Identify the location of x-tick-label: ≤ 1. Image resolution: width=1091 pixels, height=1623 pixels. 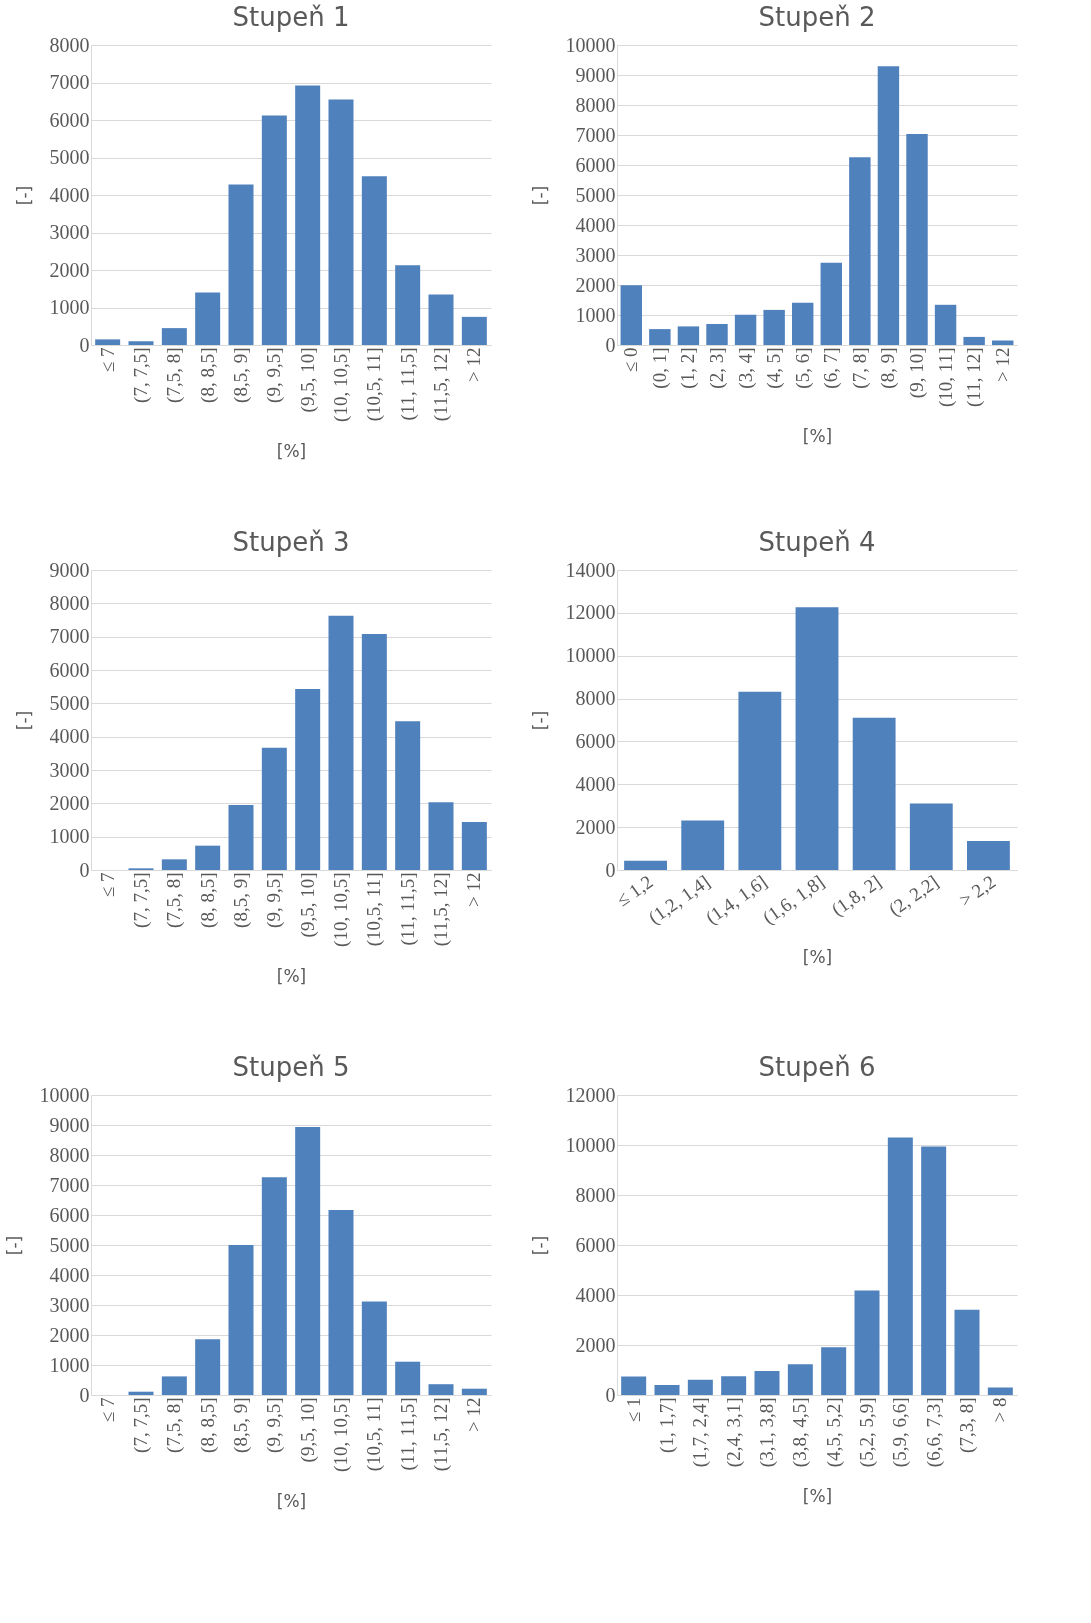
(633, 1410).